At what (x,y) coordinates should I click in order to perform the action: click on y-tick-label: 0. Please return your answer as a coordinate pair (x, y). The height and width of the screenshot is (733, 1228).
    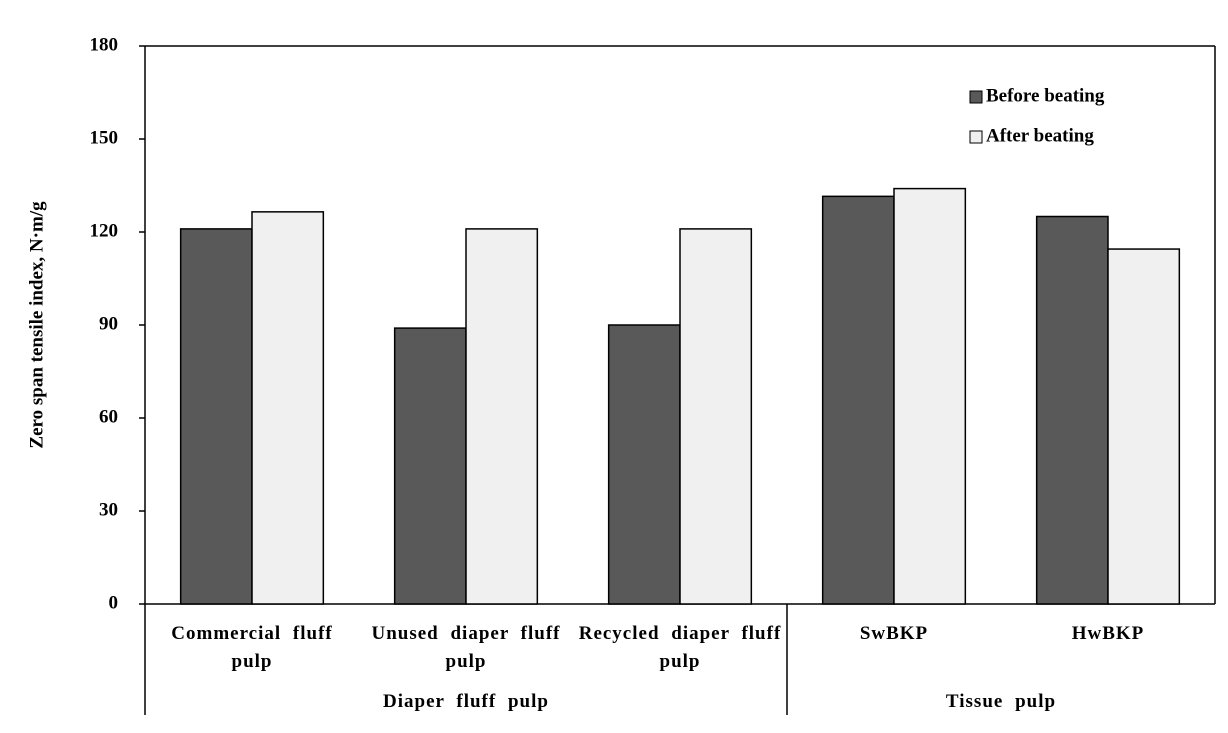
    Looking at the image, I should click on (114, 602).